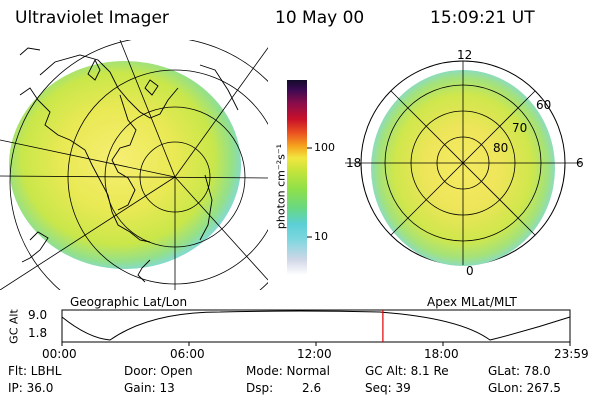 This screenshot has height=400, width=600. I want to click on status-ip: IP: 36.0, so click(31, 388).